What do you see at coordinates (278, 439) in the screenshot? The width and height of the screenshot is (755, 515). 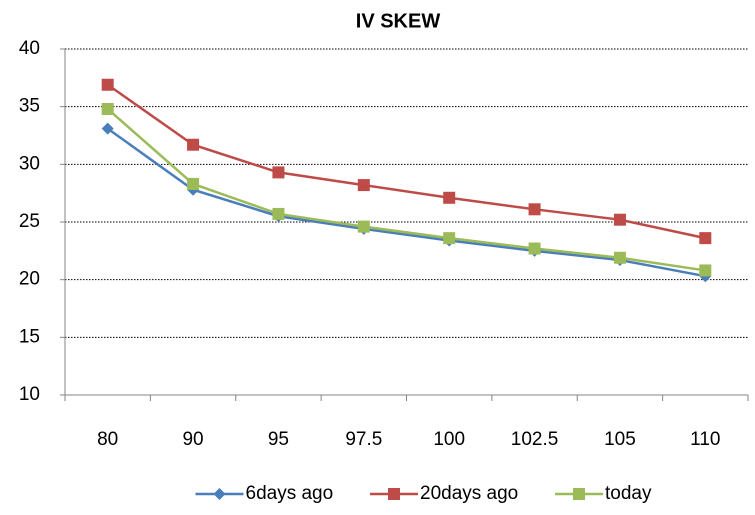 I see `x-tick-label: 95` at bounding box center [278, 439].